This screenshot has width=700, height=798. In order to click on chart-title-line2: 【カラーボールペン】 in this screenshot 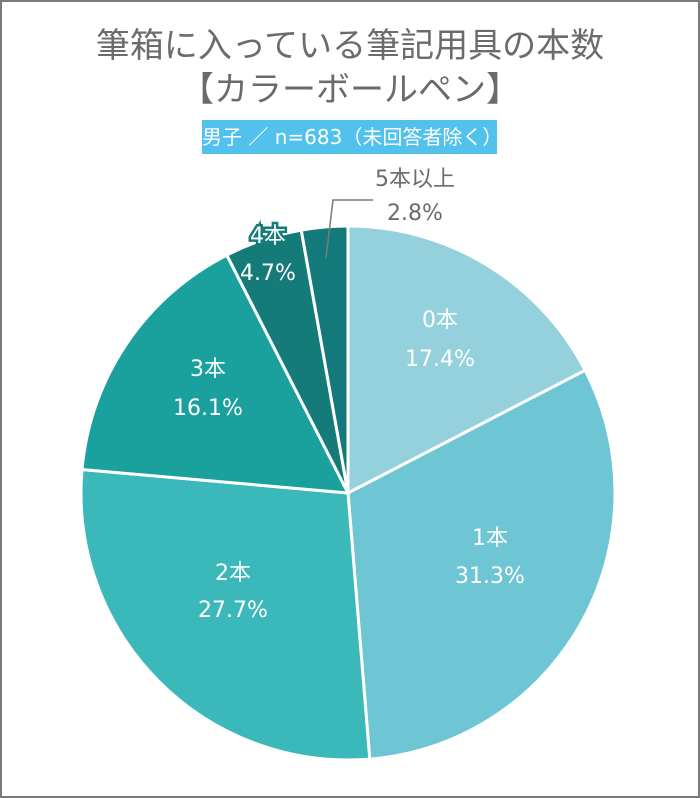, I will do `click(350, 90)`.